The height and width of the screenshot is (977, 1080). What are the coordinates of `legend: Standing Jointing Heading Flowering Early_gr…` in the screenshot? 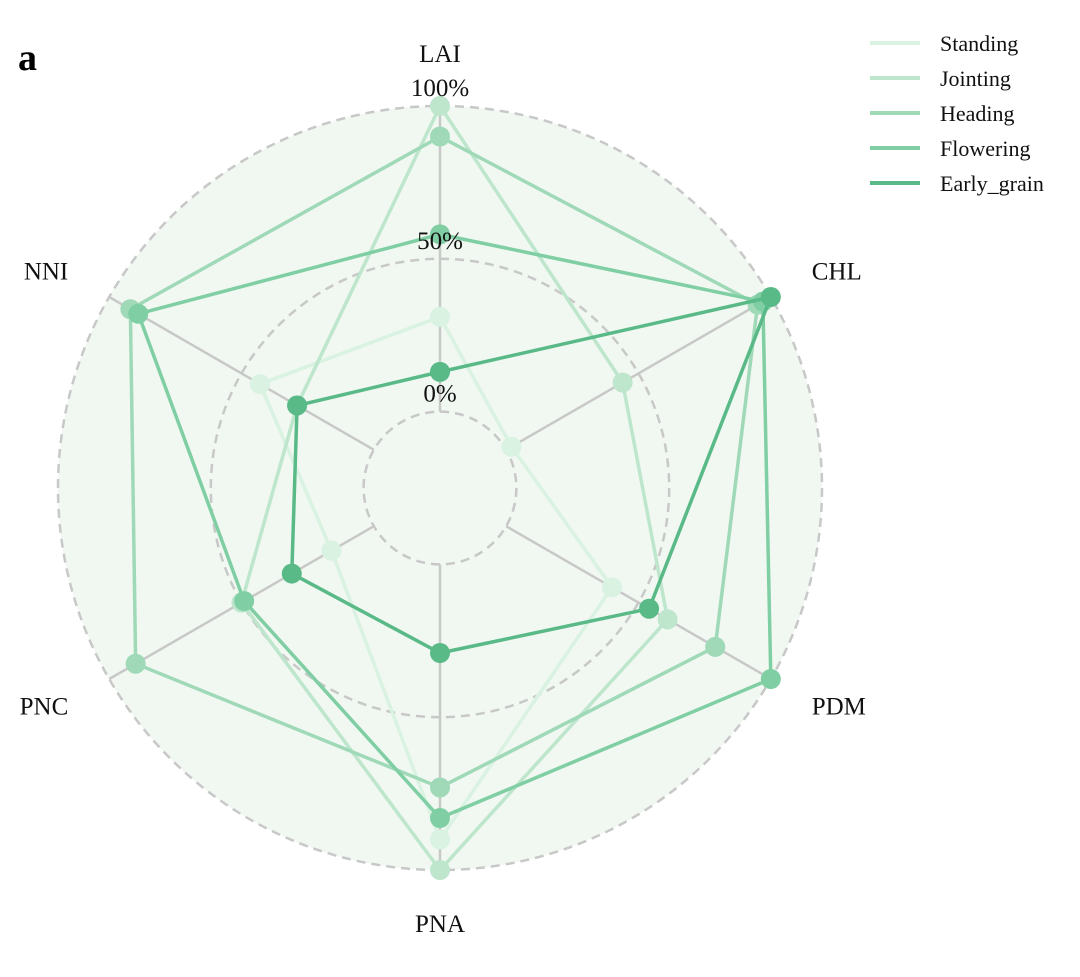 It's located at (957, 113).